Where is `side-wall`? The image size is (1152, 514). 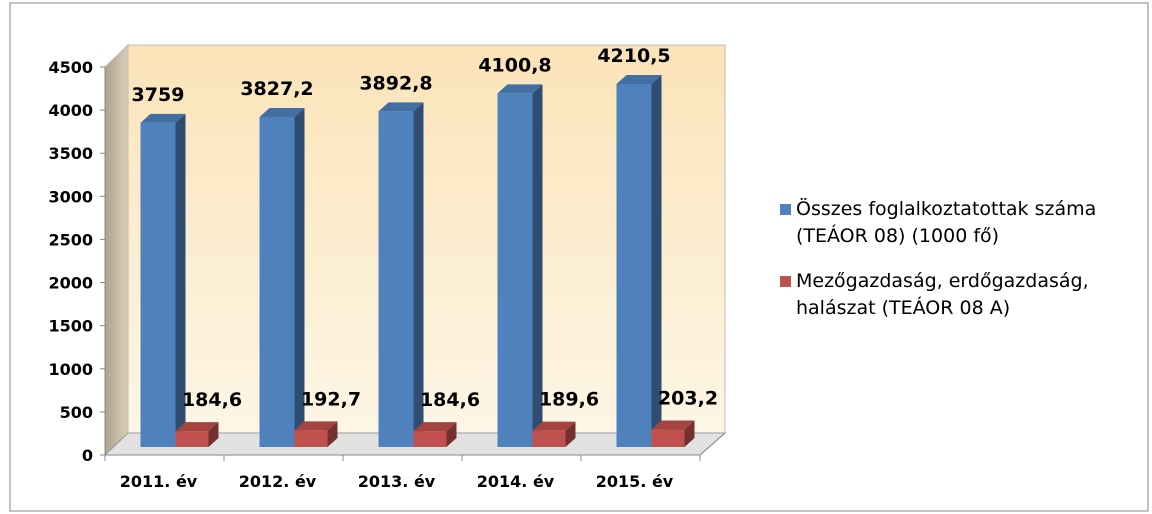
side-wall is located at coordinates (116, 250).